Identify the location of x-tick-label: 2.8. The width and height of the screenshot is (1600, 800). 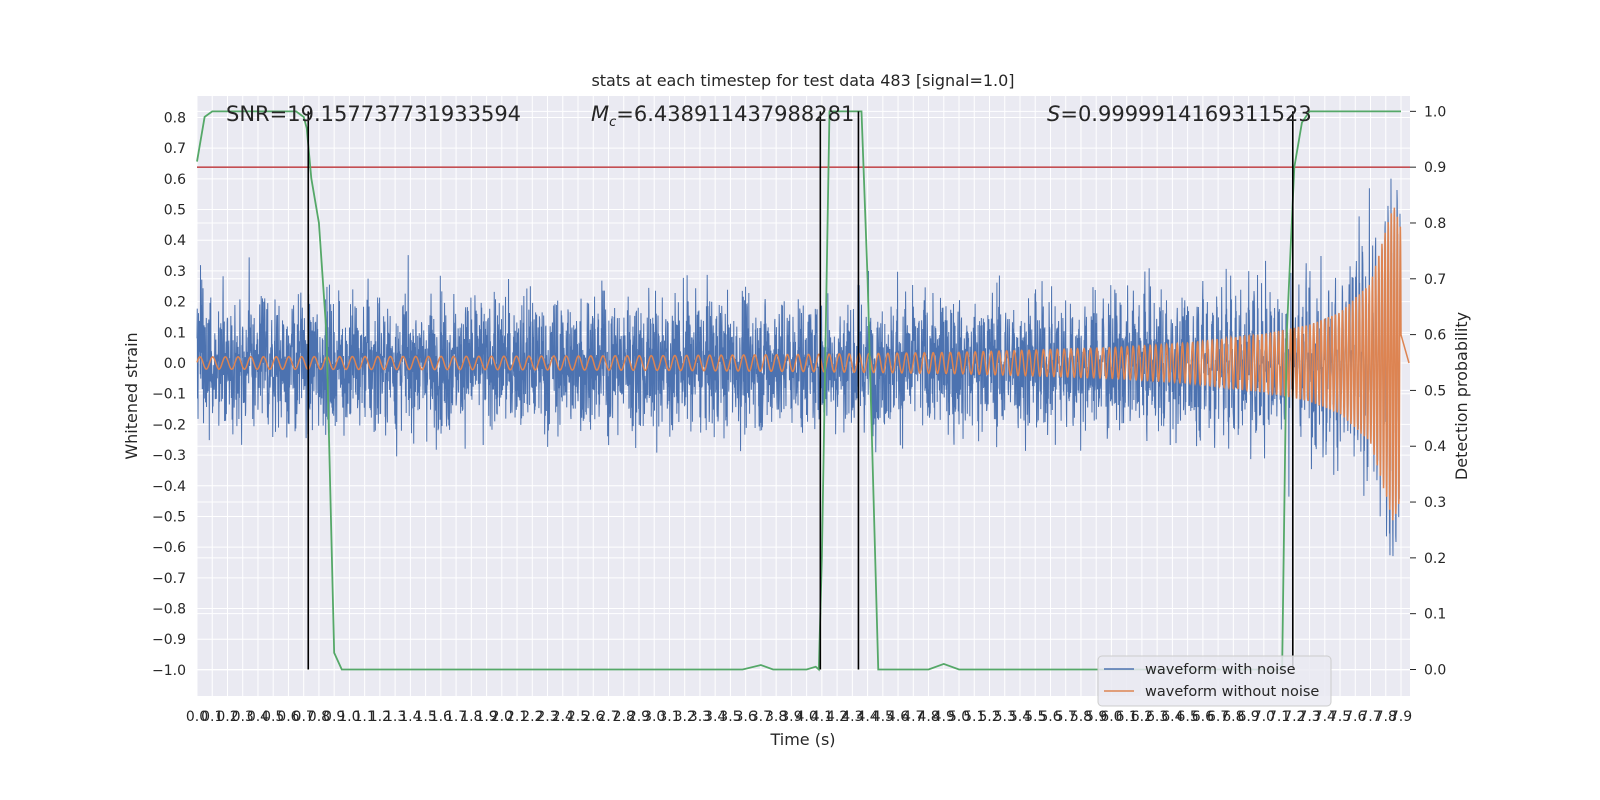
(624, 717).